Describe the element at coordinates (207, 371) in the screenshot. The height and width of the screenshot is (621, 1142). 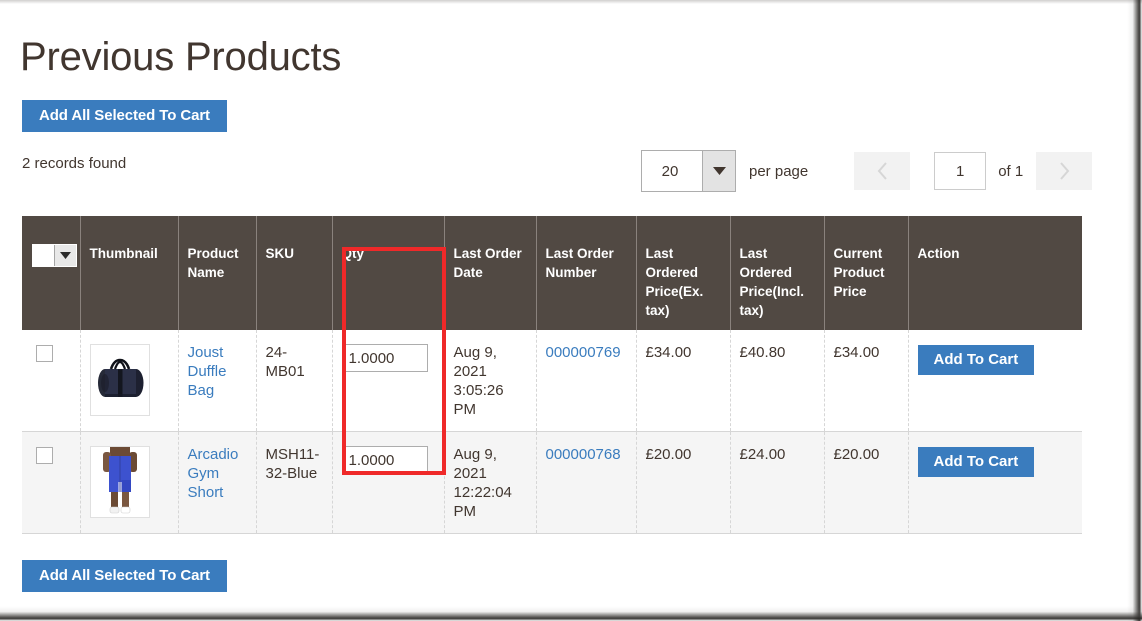
I see `product-name-link: Joust Duffle Bag` at that location.